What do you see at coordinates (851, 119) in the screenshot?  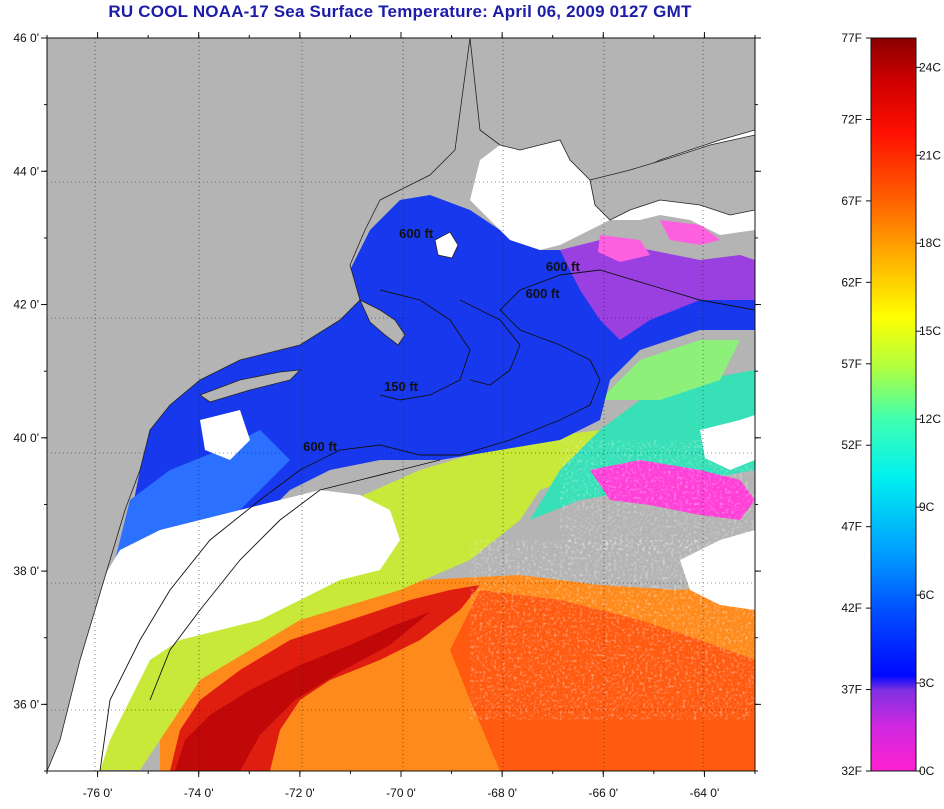 I see `colorbar-f-label: 72F` at bounding box center [851, 119].